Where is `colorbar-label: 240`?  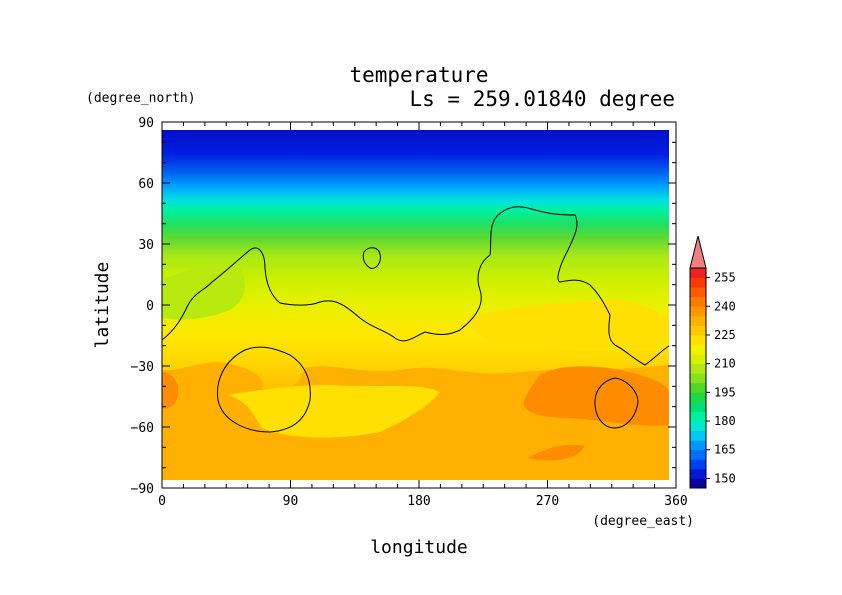 colorbar-label: 240 is located at coordinates (725, 306).